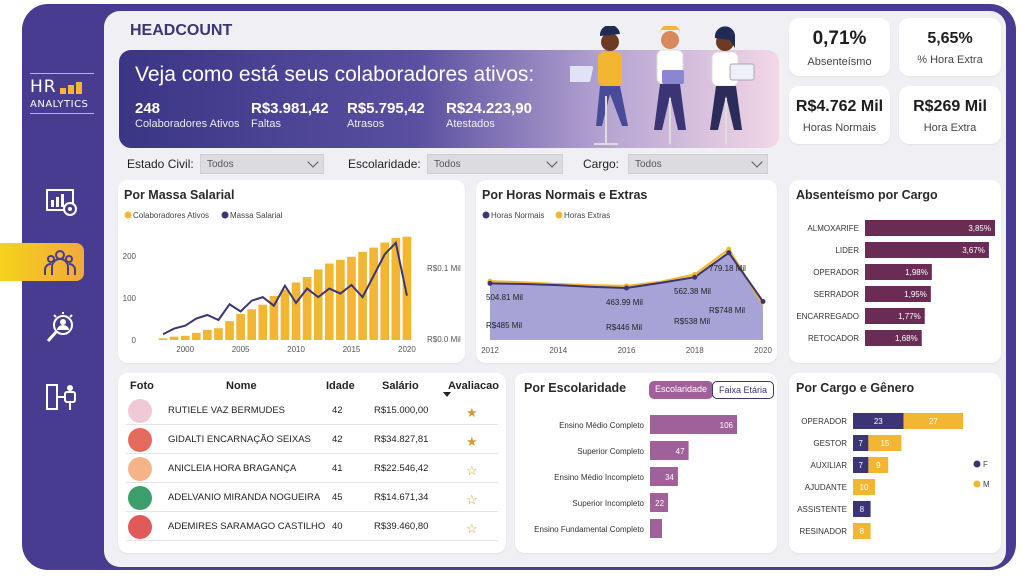 This screenshot has width=1024, height=576. I want to click on cell-idade: 45, so click(337, 497).